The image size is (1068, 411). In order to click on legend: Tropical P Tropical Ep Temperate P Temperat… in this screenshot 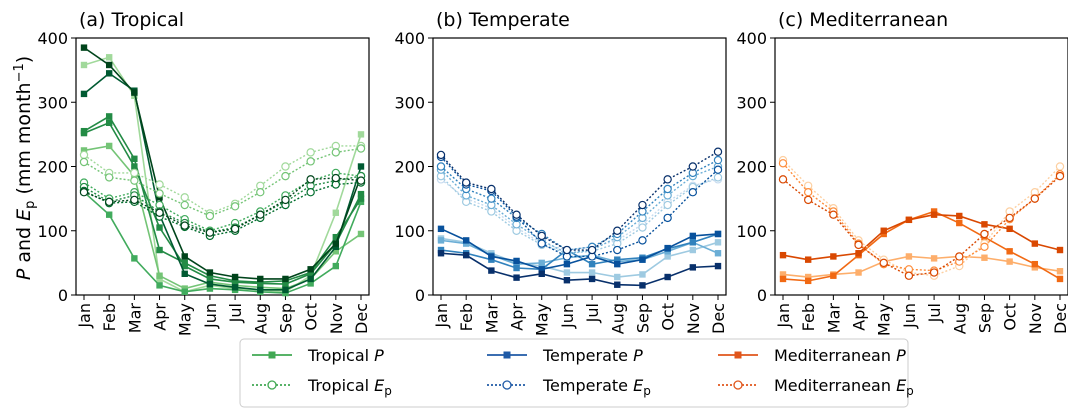, I will do `click(576, 373)`.